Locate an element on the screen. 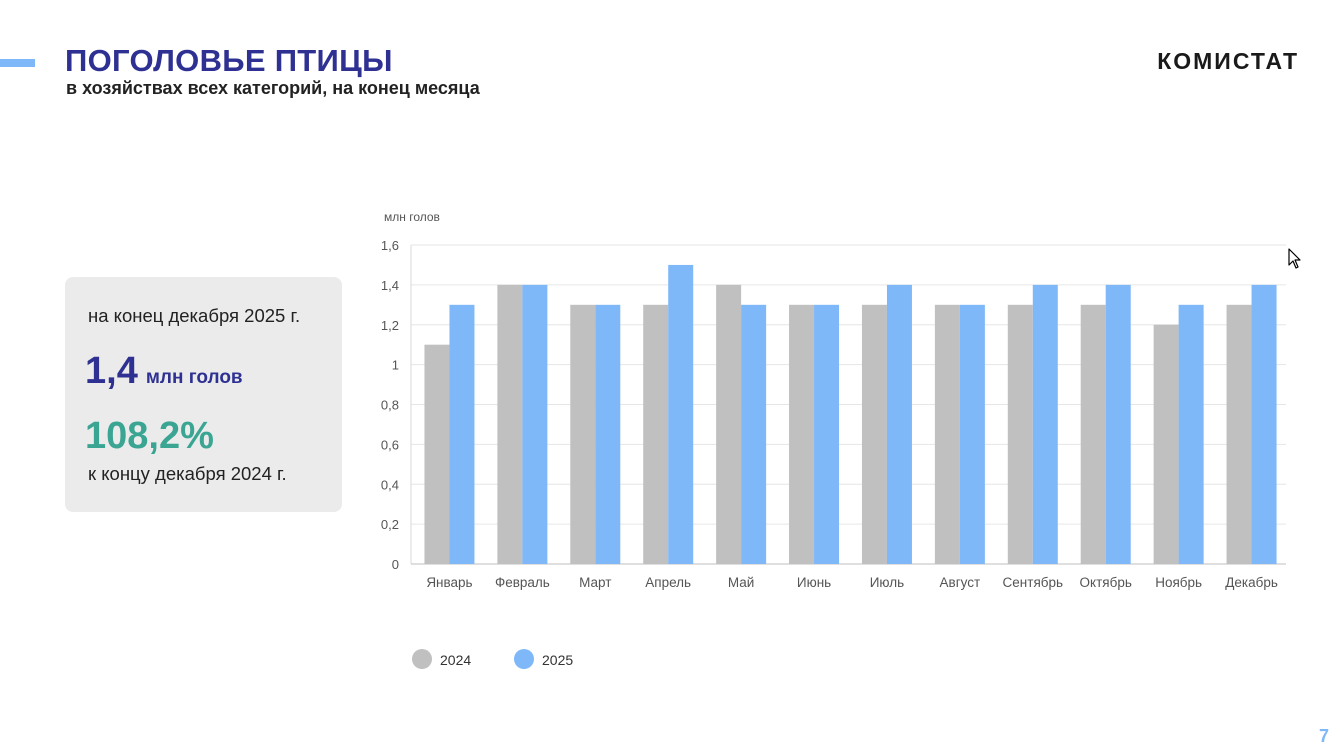  x-tick-label: Февраль is located at coordinates (522, 582).